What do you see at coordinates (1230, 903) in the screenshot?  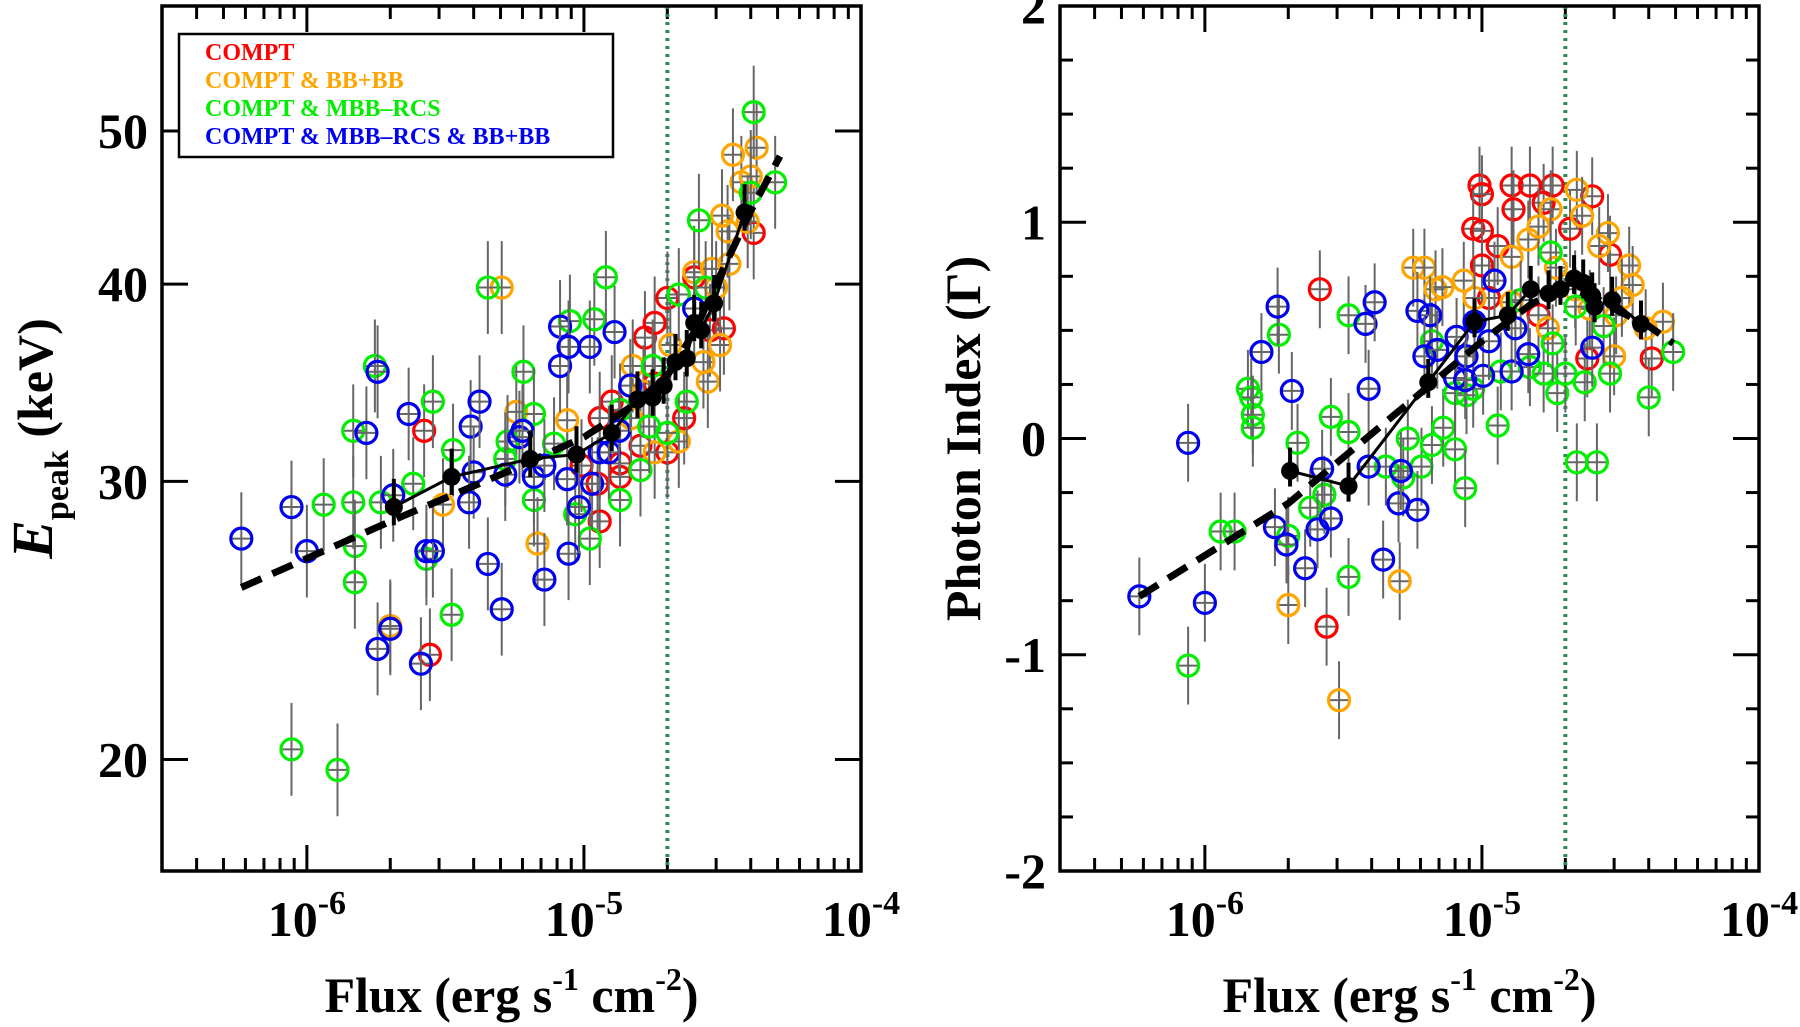 I see `x-tick-label-exponent: -6` at bounding box center [1230, 903].